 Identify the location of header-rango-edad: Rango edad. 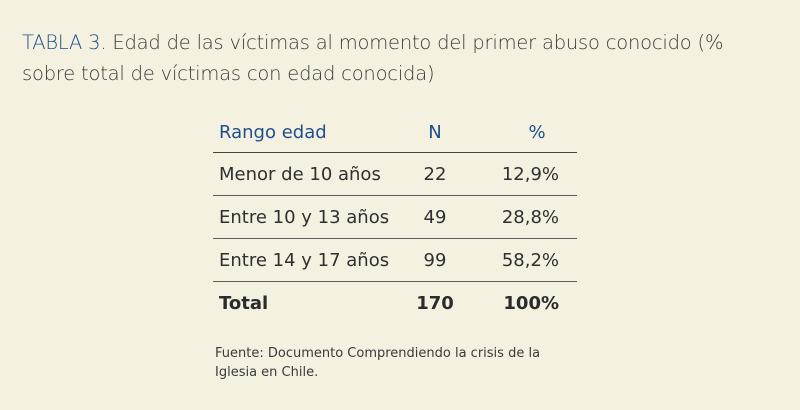
(273, 132).